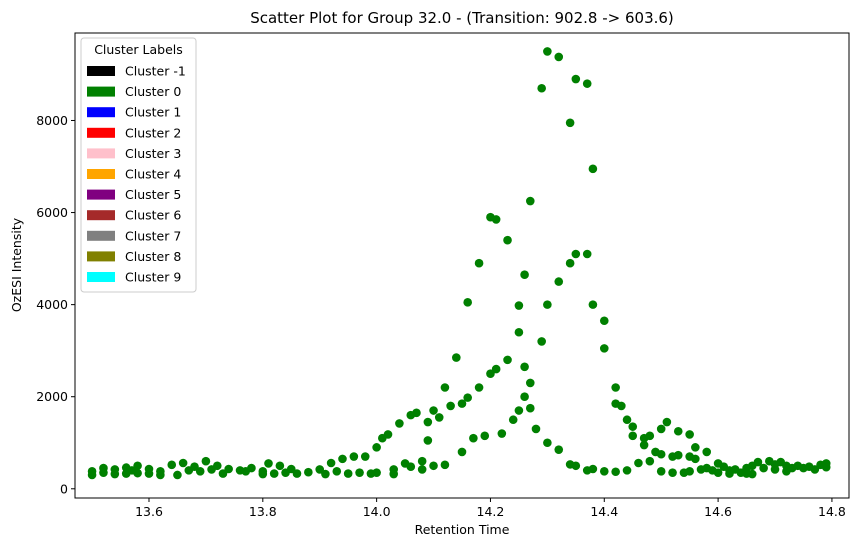 The width and height of the screenshot is (859, 547). I want to click on legend-label: Cluster 0, so click(153, 91).